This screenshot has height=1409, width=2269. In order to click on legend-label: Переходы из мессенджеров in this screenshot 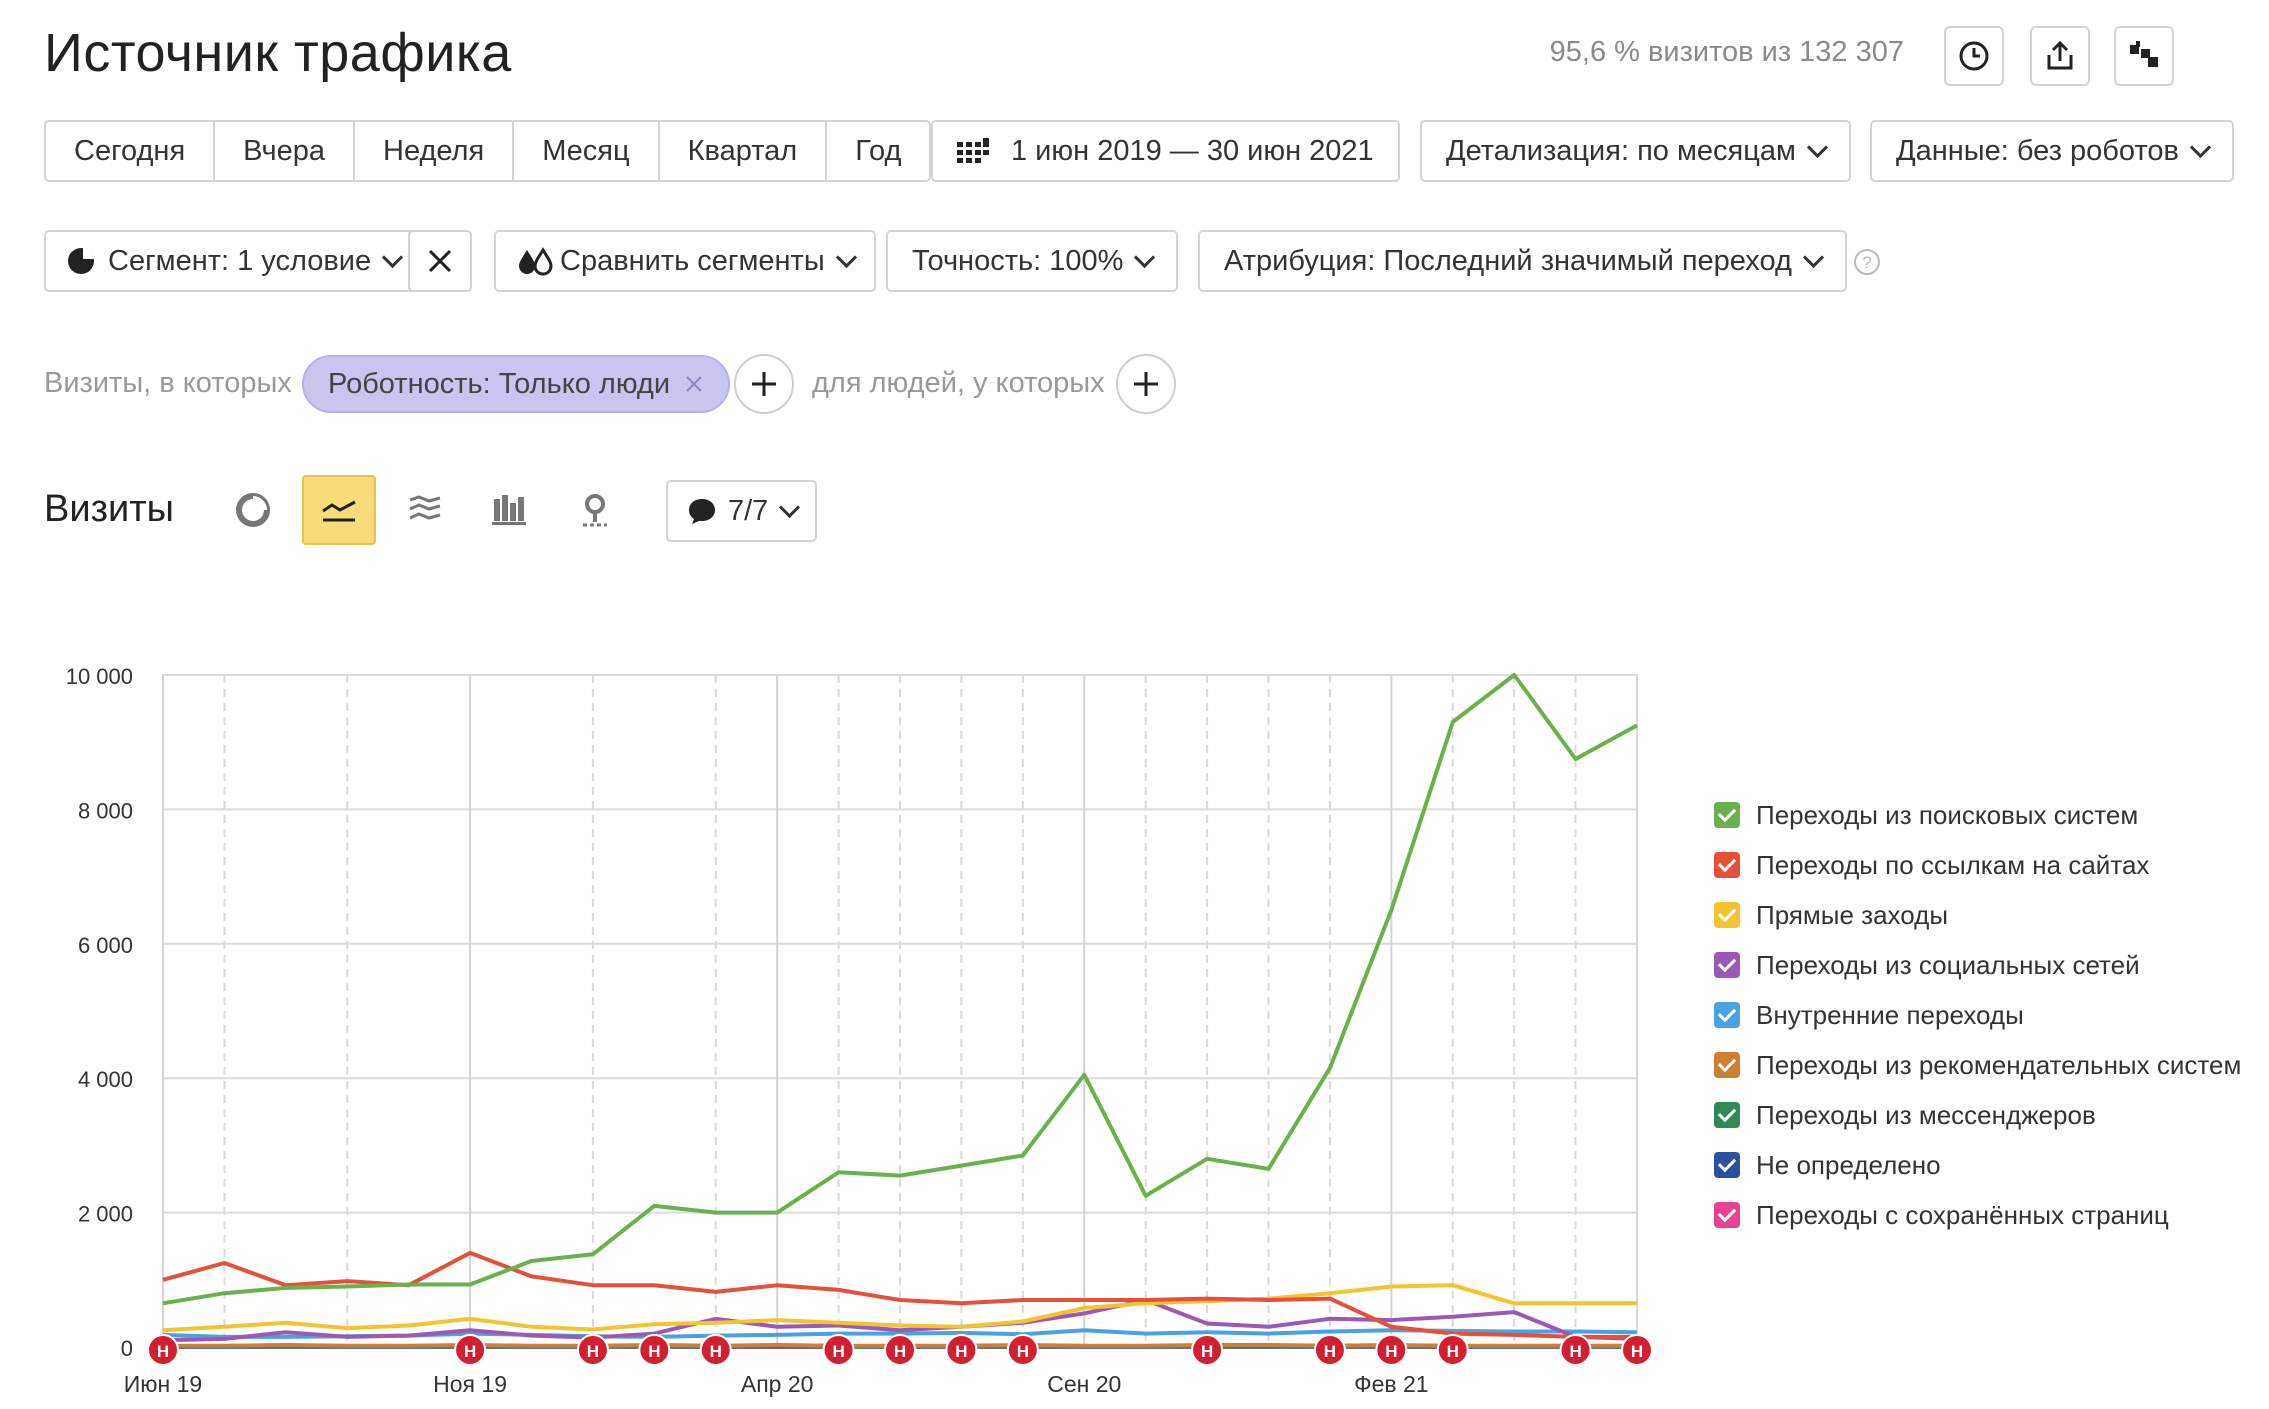, I will do `click(1926, 1114)`.